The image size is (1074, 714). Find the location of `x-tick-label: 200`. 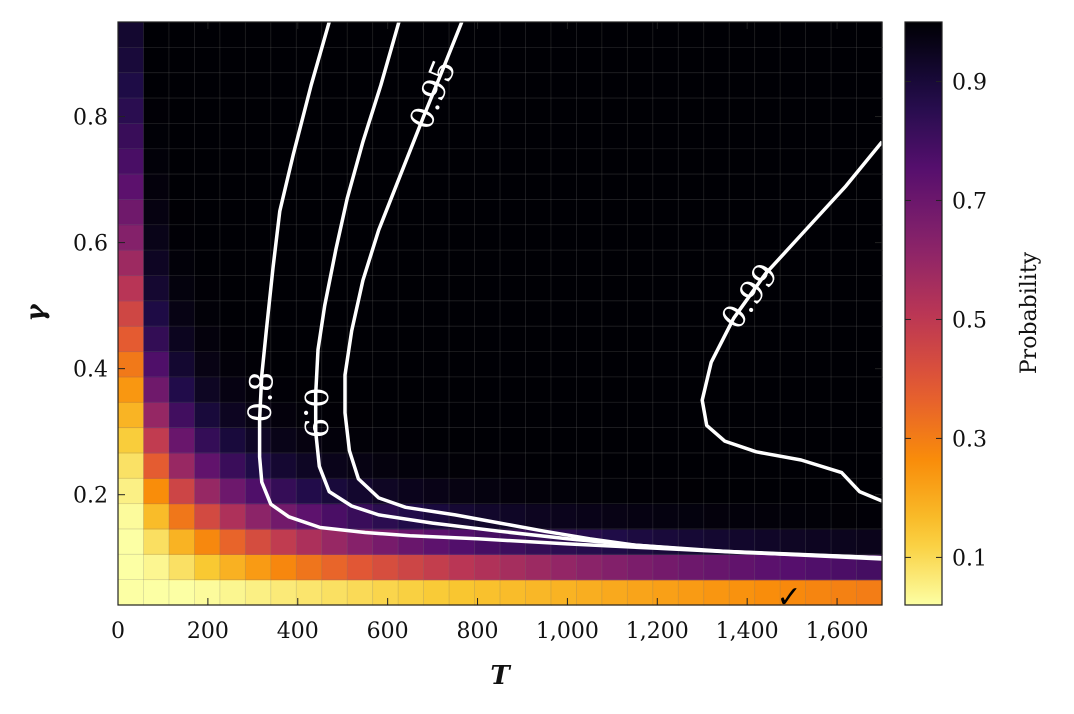

x-tick-label: 200 is located at coordinates (208, 631).